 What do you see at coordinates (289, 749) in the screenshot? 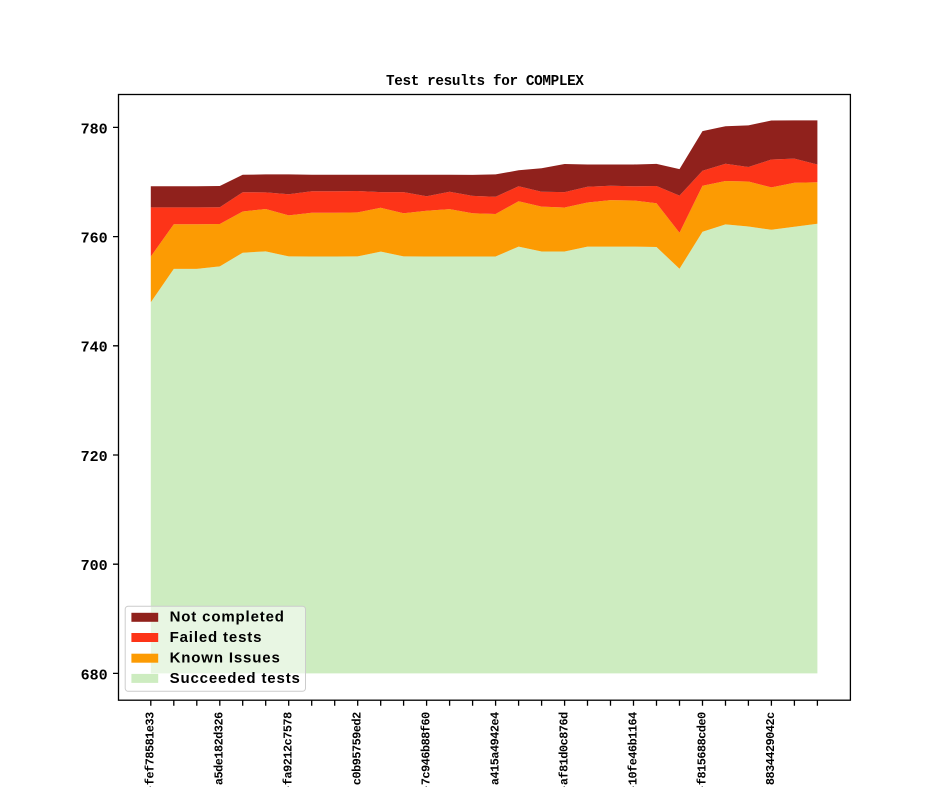
I see `svg-text: -fa9212c7578` at bounding box center [289, 749].